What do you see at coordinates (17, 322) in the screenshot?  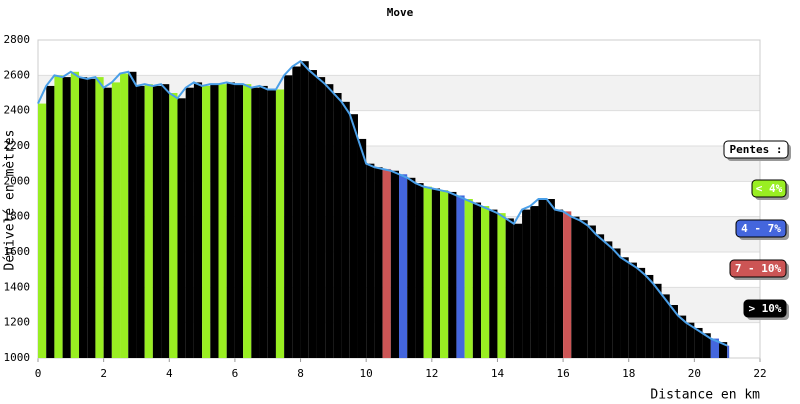 I see `y-tick-label: 1200` at bounding box center [17, 322].